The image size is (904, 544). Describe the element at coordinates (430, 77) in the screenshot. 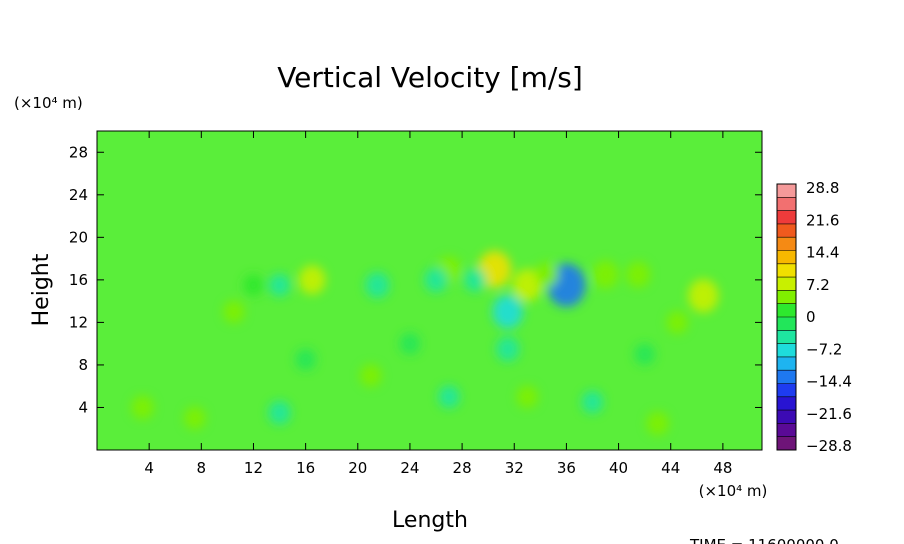

I see `chart-title: Vertical Velocity [m/s]` at that location.